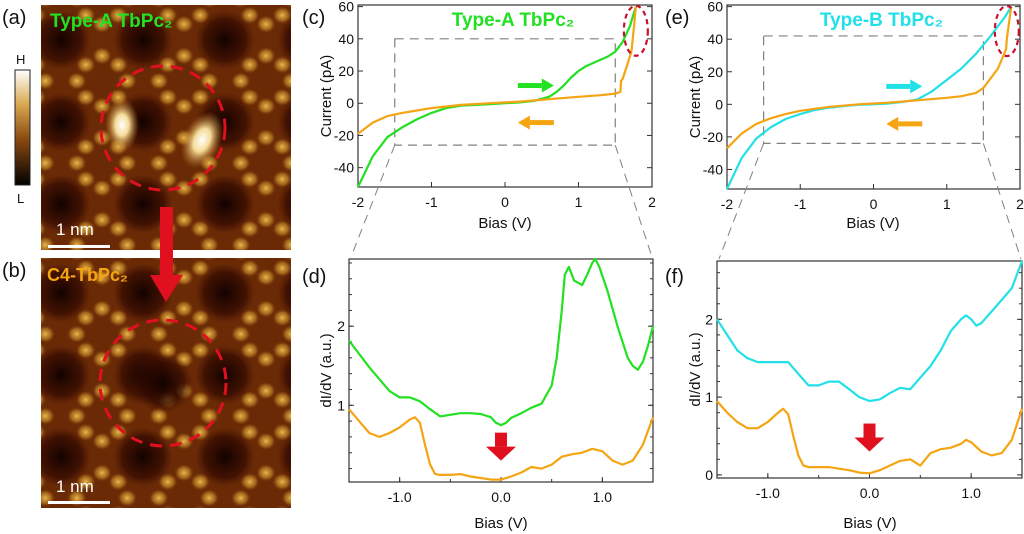 This screenshot has height=534, width=1024. What do you see at coordinates (346, 7) in the screenshot?
I see `y-tick-label: 60` at bounding box center [346, 7].